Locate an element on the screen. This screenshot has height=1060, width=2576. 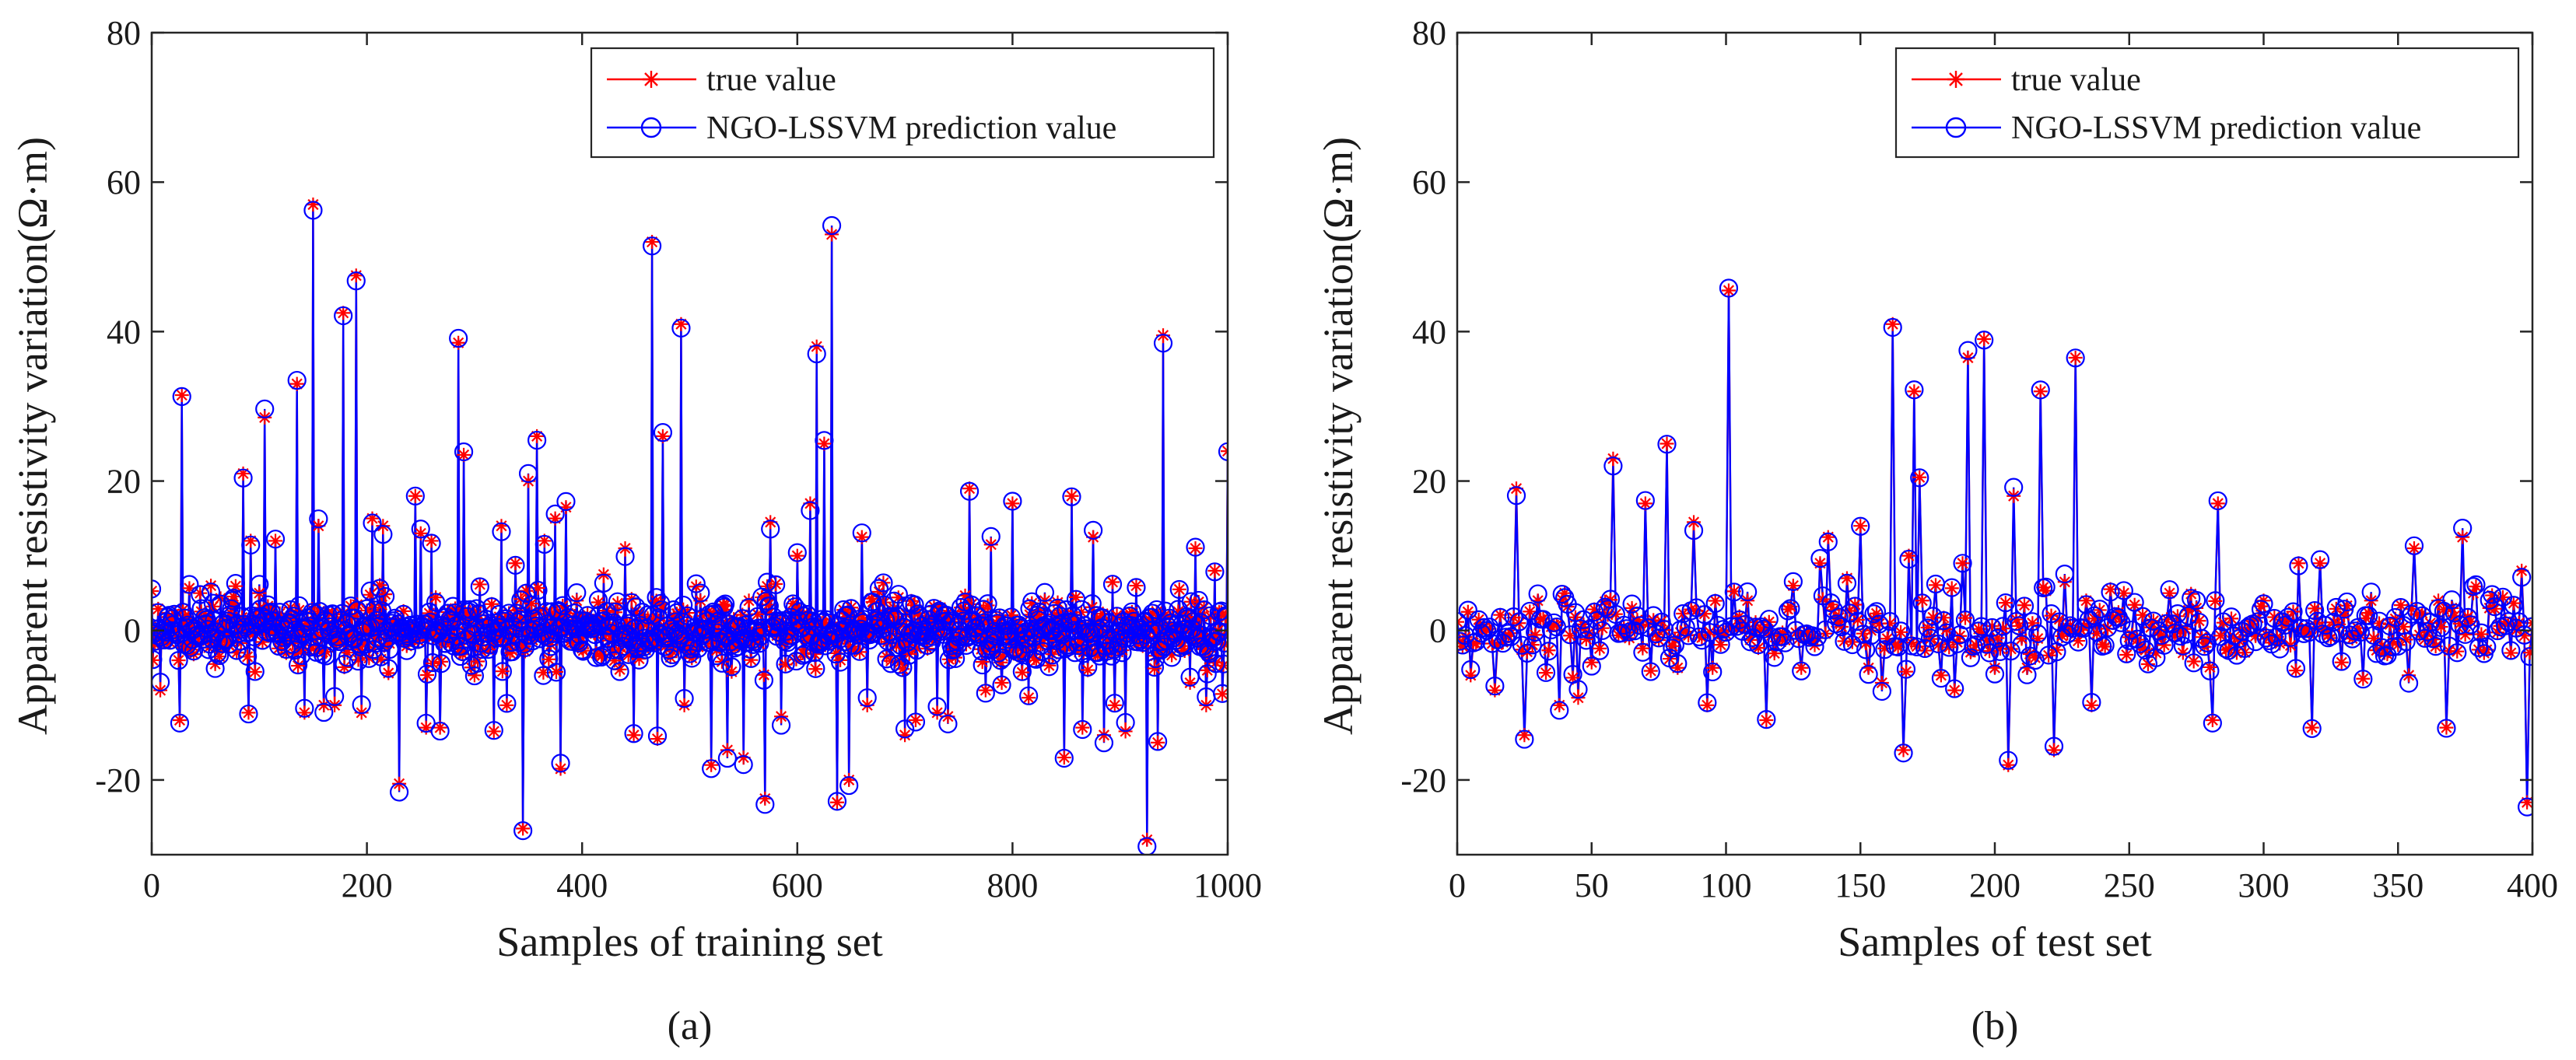
x-tick-label: 800 is located at coordinates (1012, 885).